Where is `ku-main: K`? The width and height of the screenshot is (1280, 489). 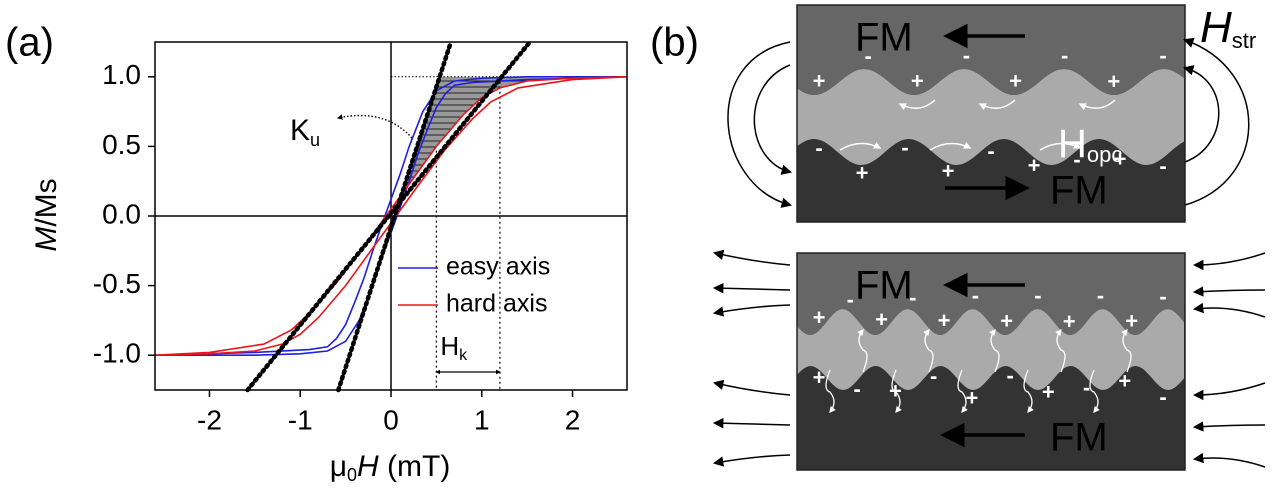
ku-main: K is located at coordinates (300, 130).